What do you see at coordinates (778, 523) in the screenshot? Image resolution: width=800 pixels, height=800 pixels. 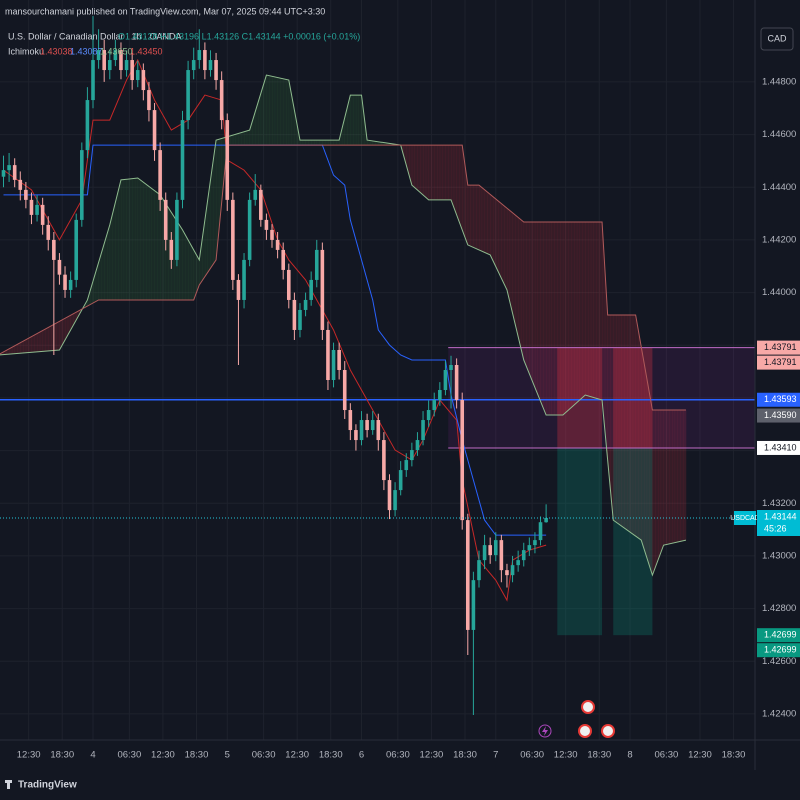 I see `last-price-box` at bounding box center [778, 523].